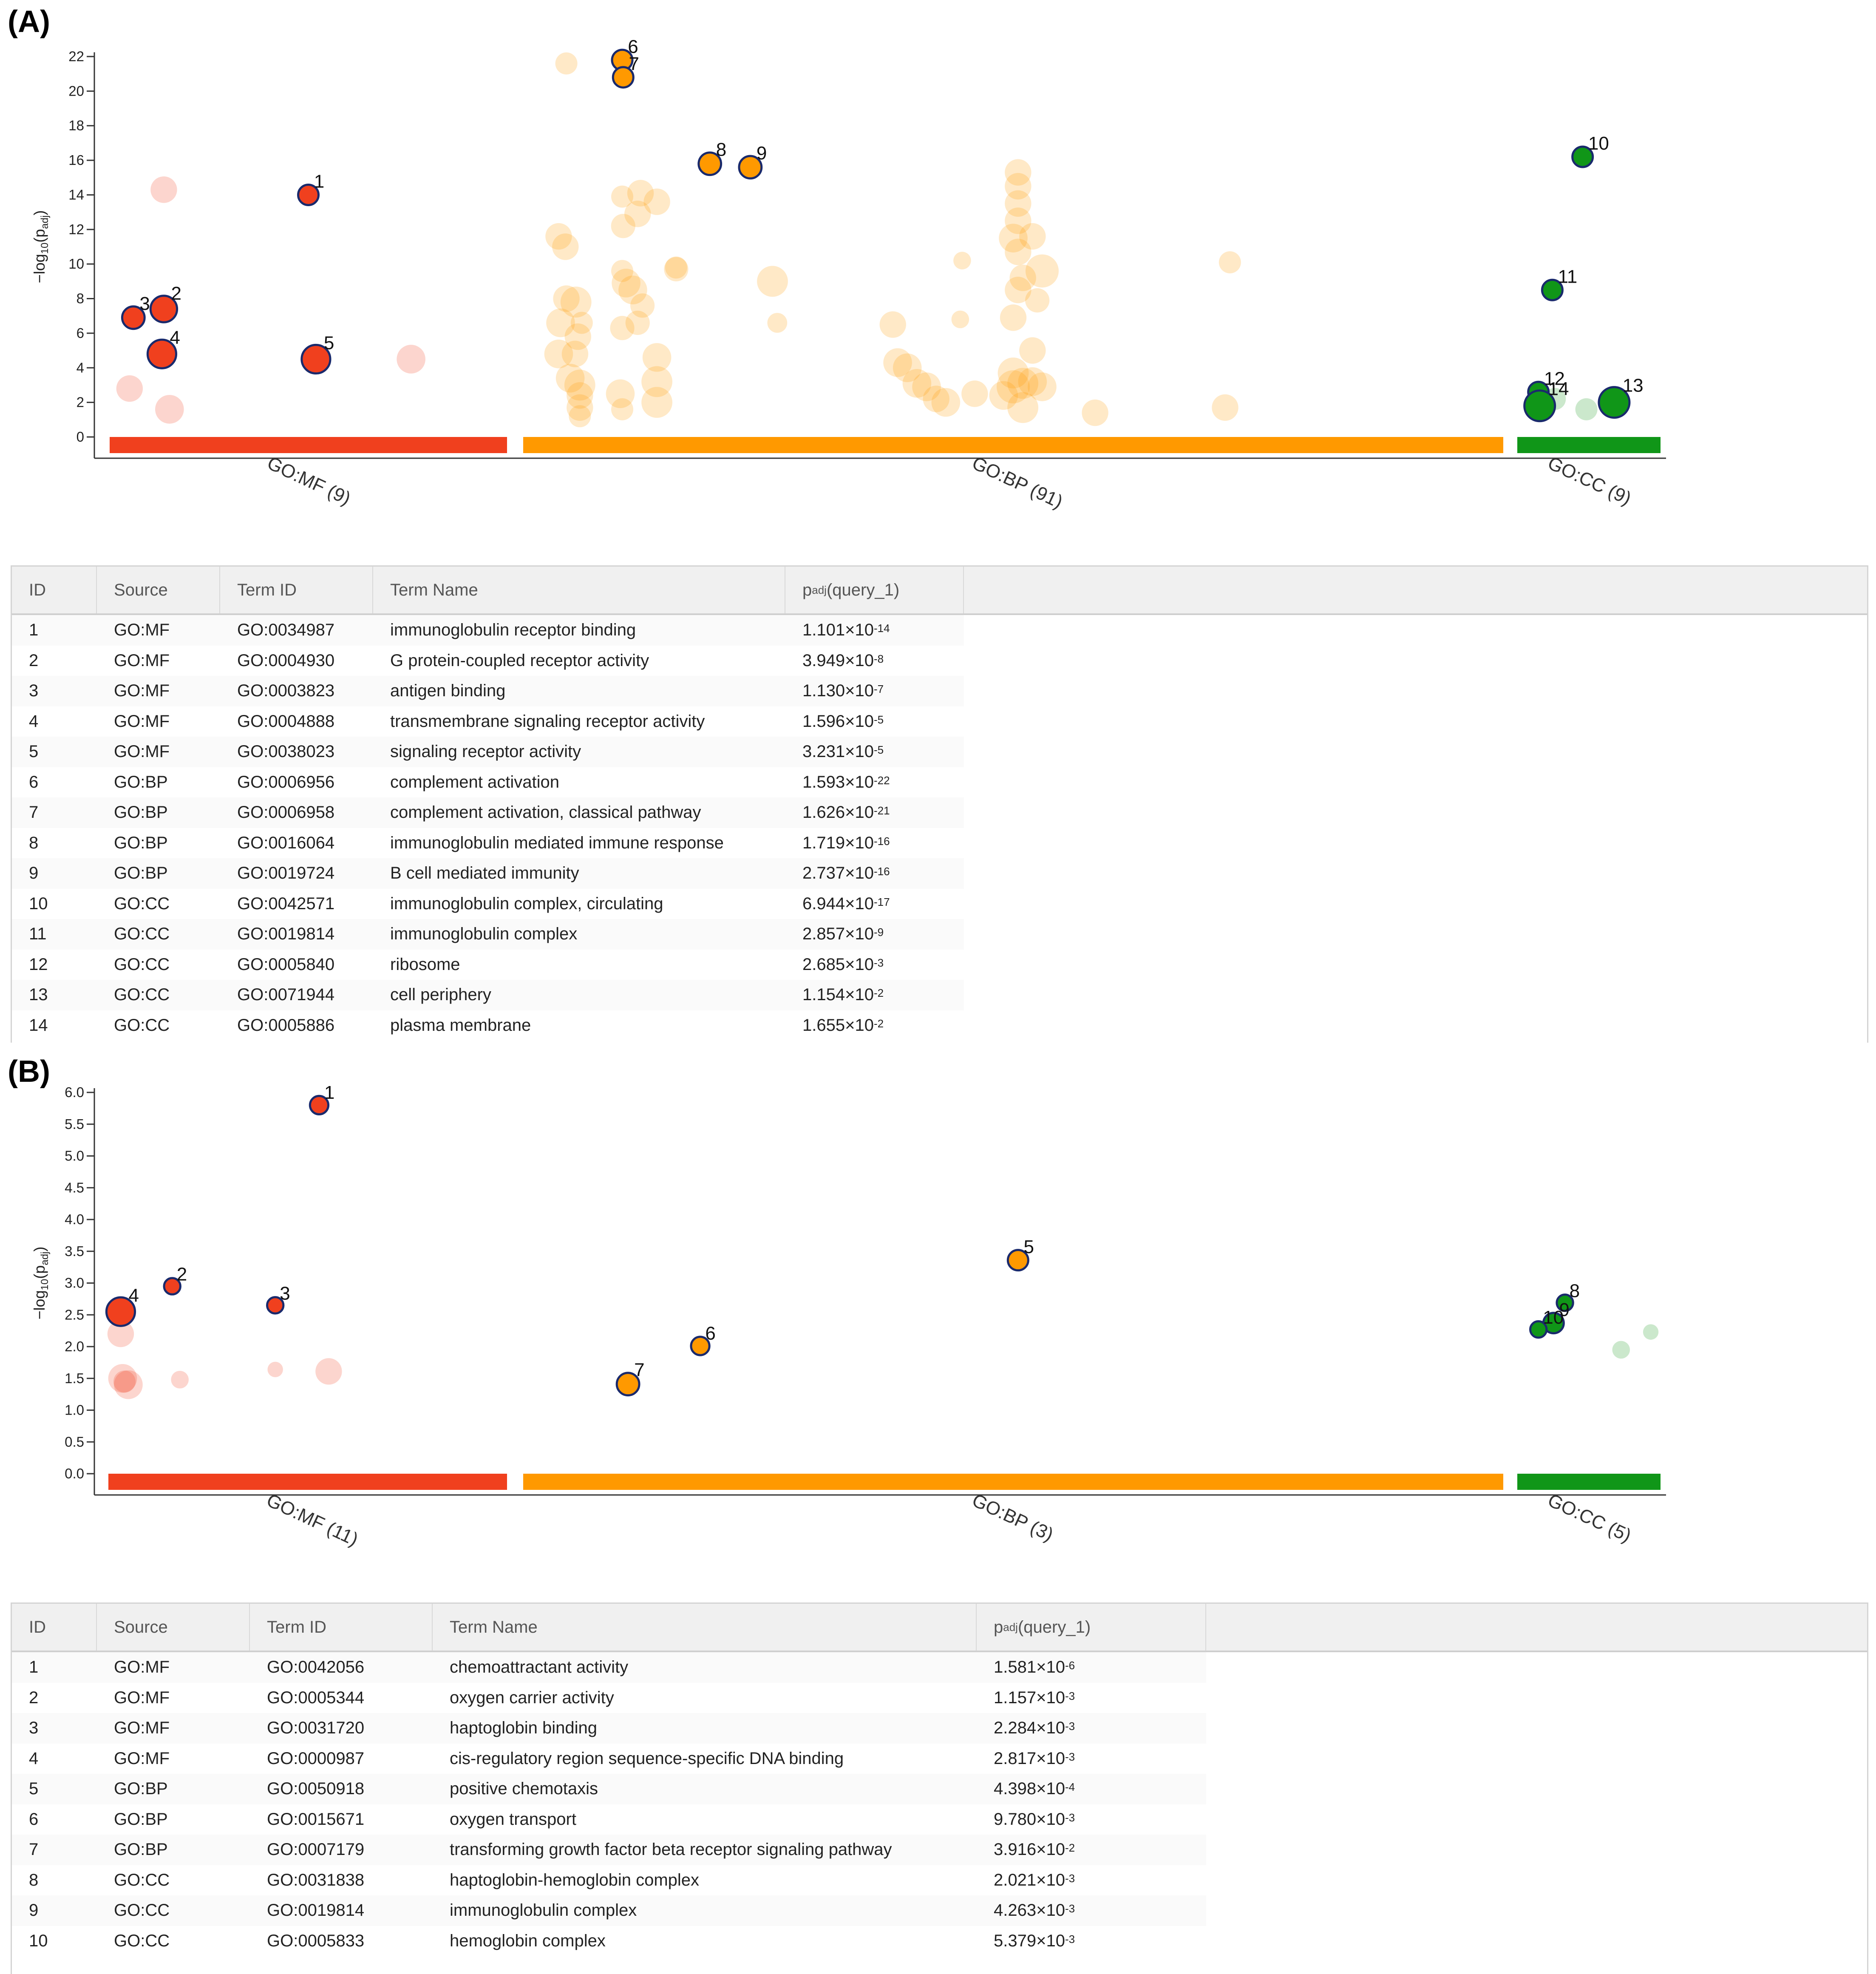  What do you see at coordinates (846, 842) in the screenshot?
I see `padj-cell: 1.719×10 -16` at bounding box center [846, 842].